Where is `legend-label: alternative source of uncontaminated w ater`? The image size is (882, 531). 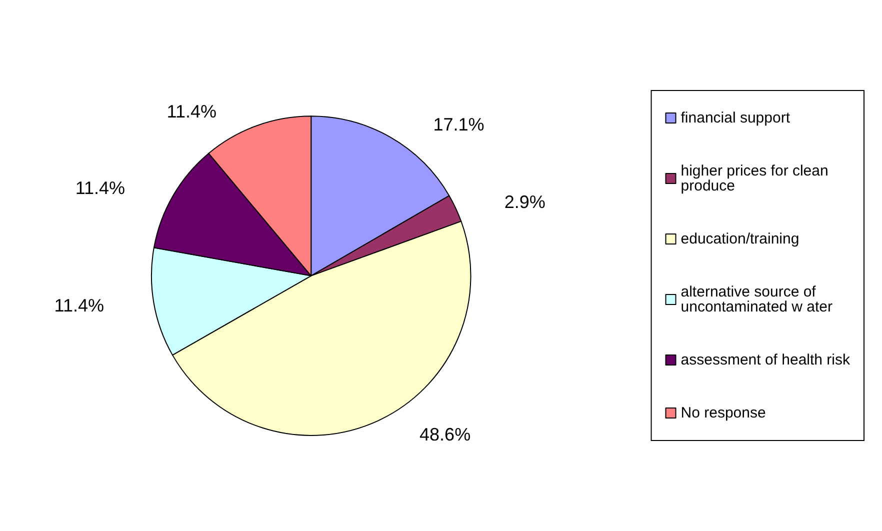
legend-label: alternative source of uncontaminated w ater is located at coordinates (756, 300).